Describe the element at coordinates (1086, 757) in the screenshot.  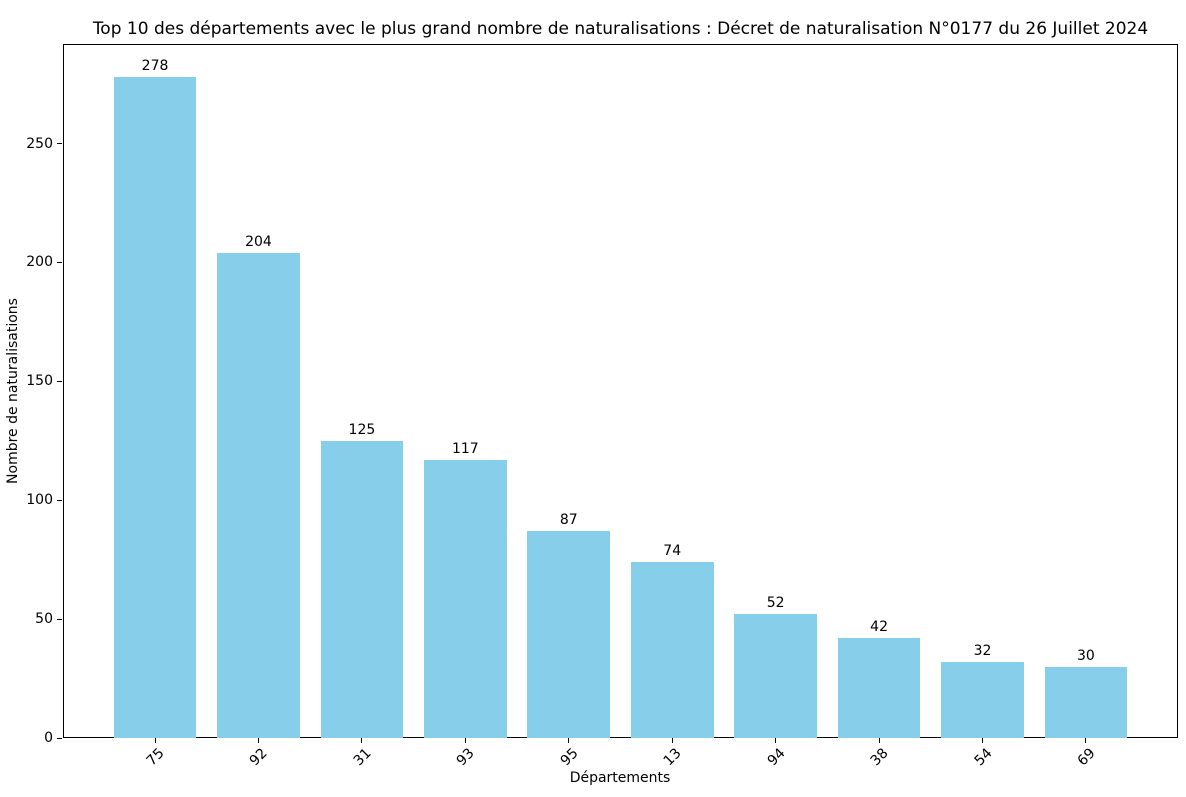
I see `x-tick-label: 69` at that location.